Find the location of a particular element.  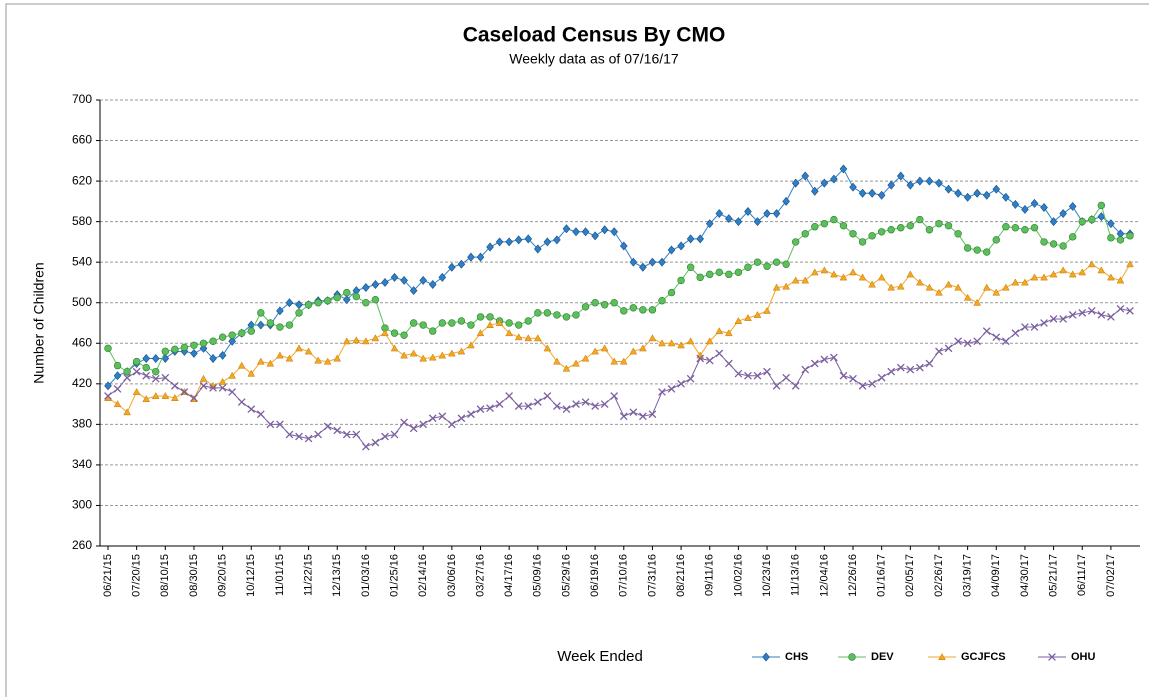

x-tick-label: 06/11/17 is located at coordinates (1082, 575).